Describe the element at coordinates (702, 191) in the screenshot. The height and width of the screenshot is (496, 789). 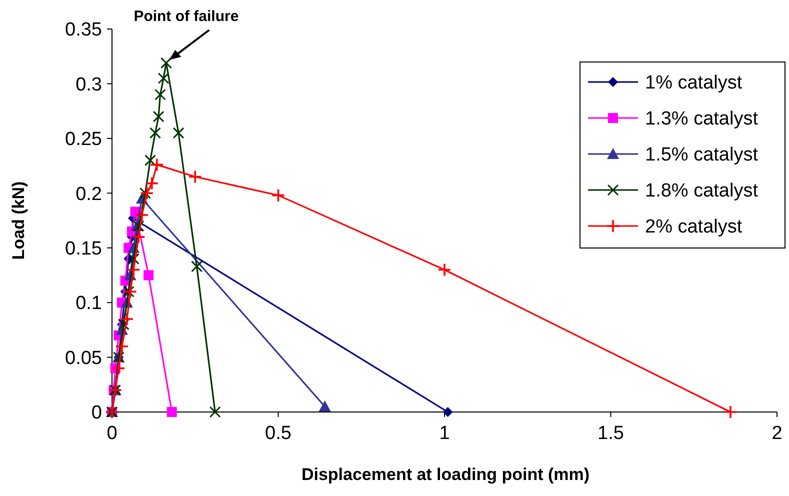
I see `legend-label: 1.8% catalyst` at that location.